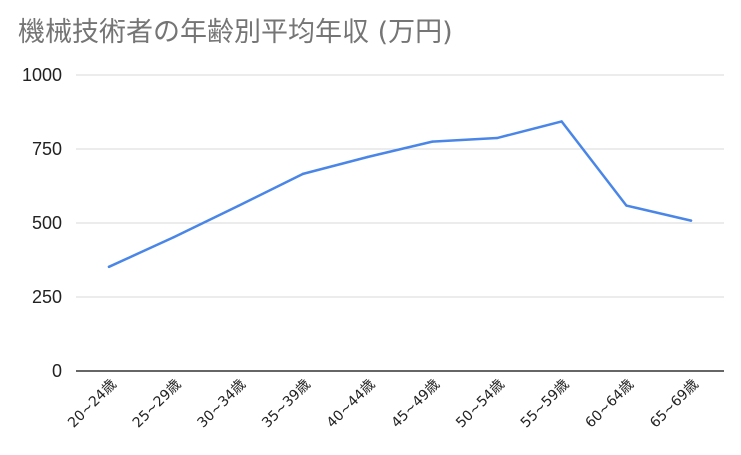 The image size is (741, 455). I want to click on x-tick-label: 25~29歳, so click(157, 404).